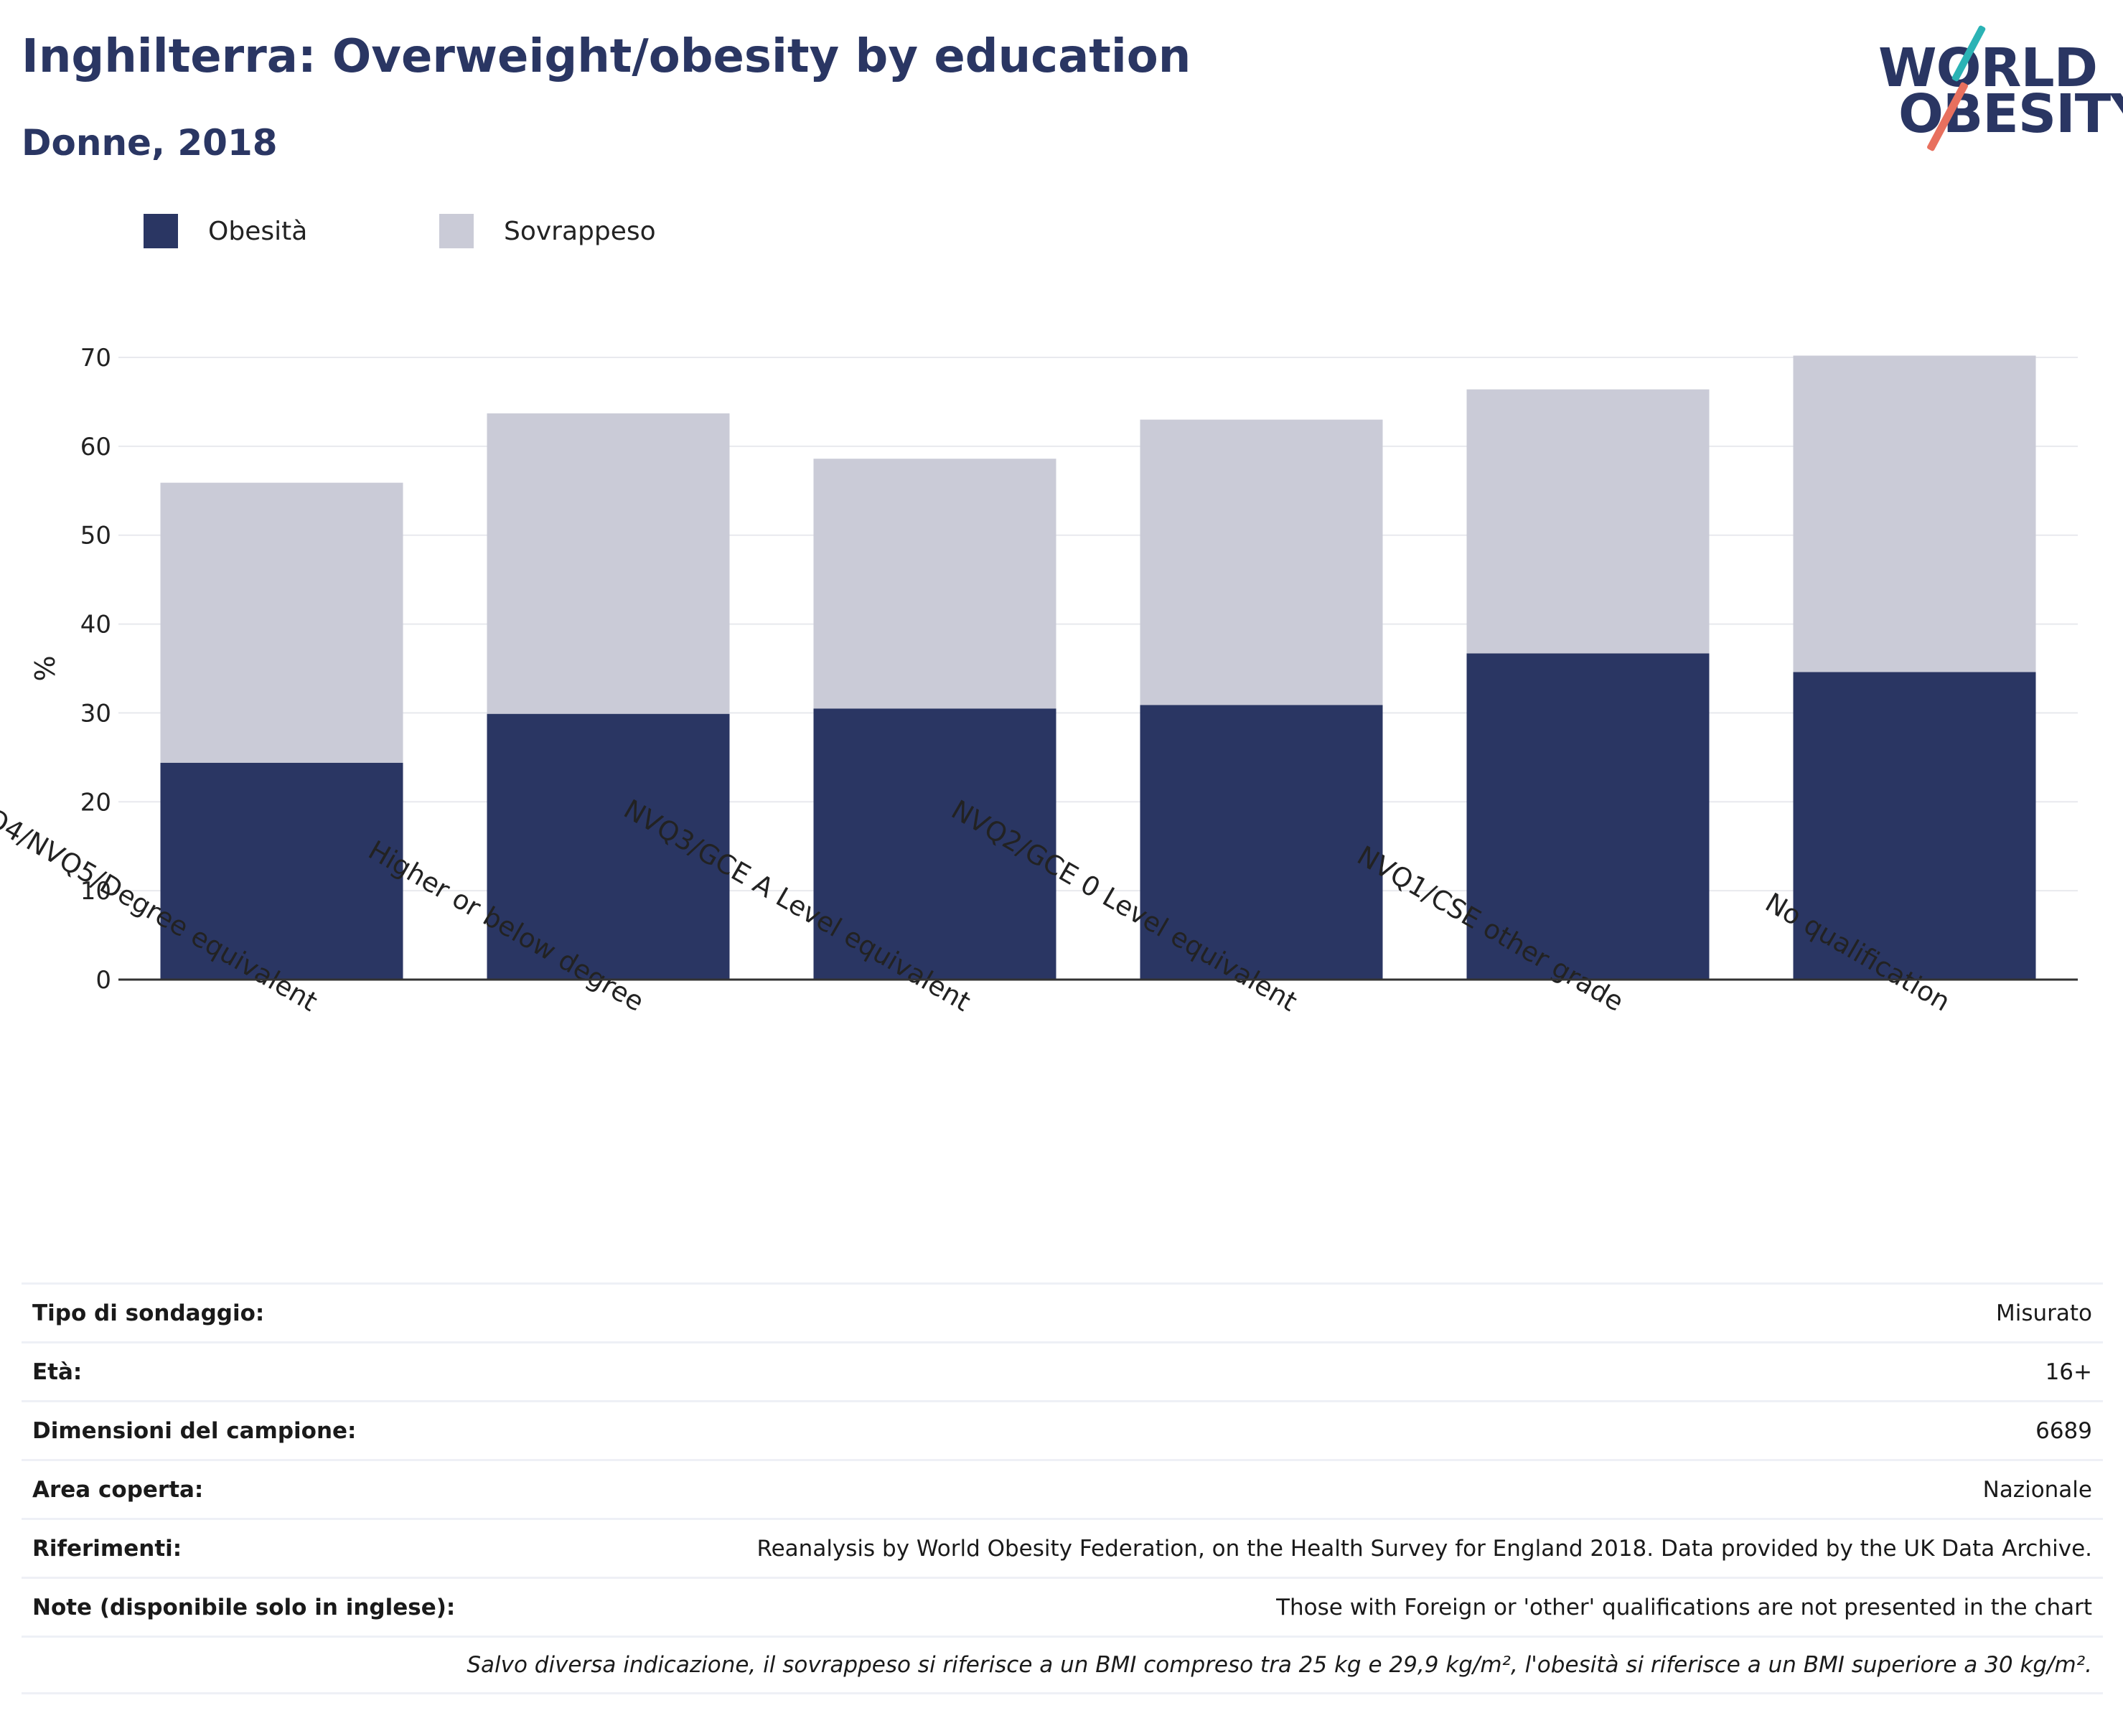 Image resolution: width=2123 pixels, height=1736 pixels. Describe the element at coordinates (2063, 1430) in the screenshot. I see `info-value-sample-size: 6689` at that location.